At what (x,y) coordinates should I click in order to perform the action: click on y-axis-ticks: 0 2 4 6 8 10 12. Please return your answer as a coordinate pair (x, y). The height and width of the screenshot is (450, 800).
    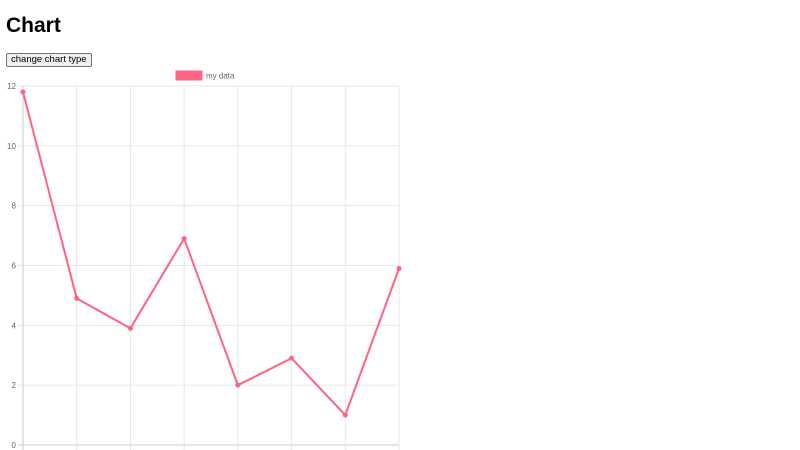
    Looking at the image, I should click on (11, 266).